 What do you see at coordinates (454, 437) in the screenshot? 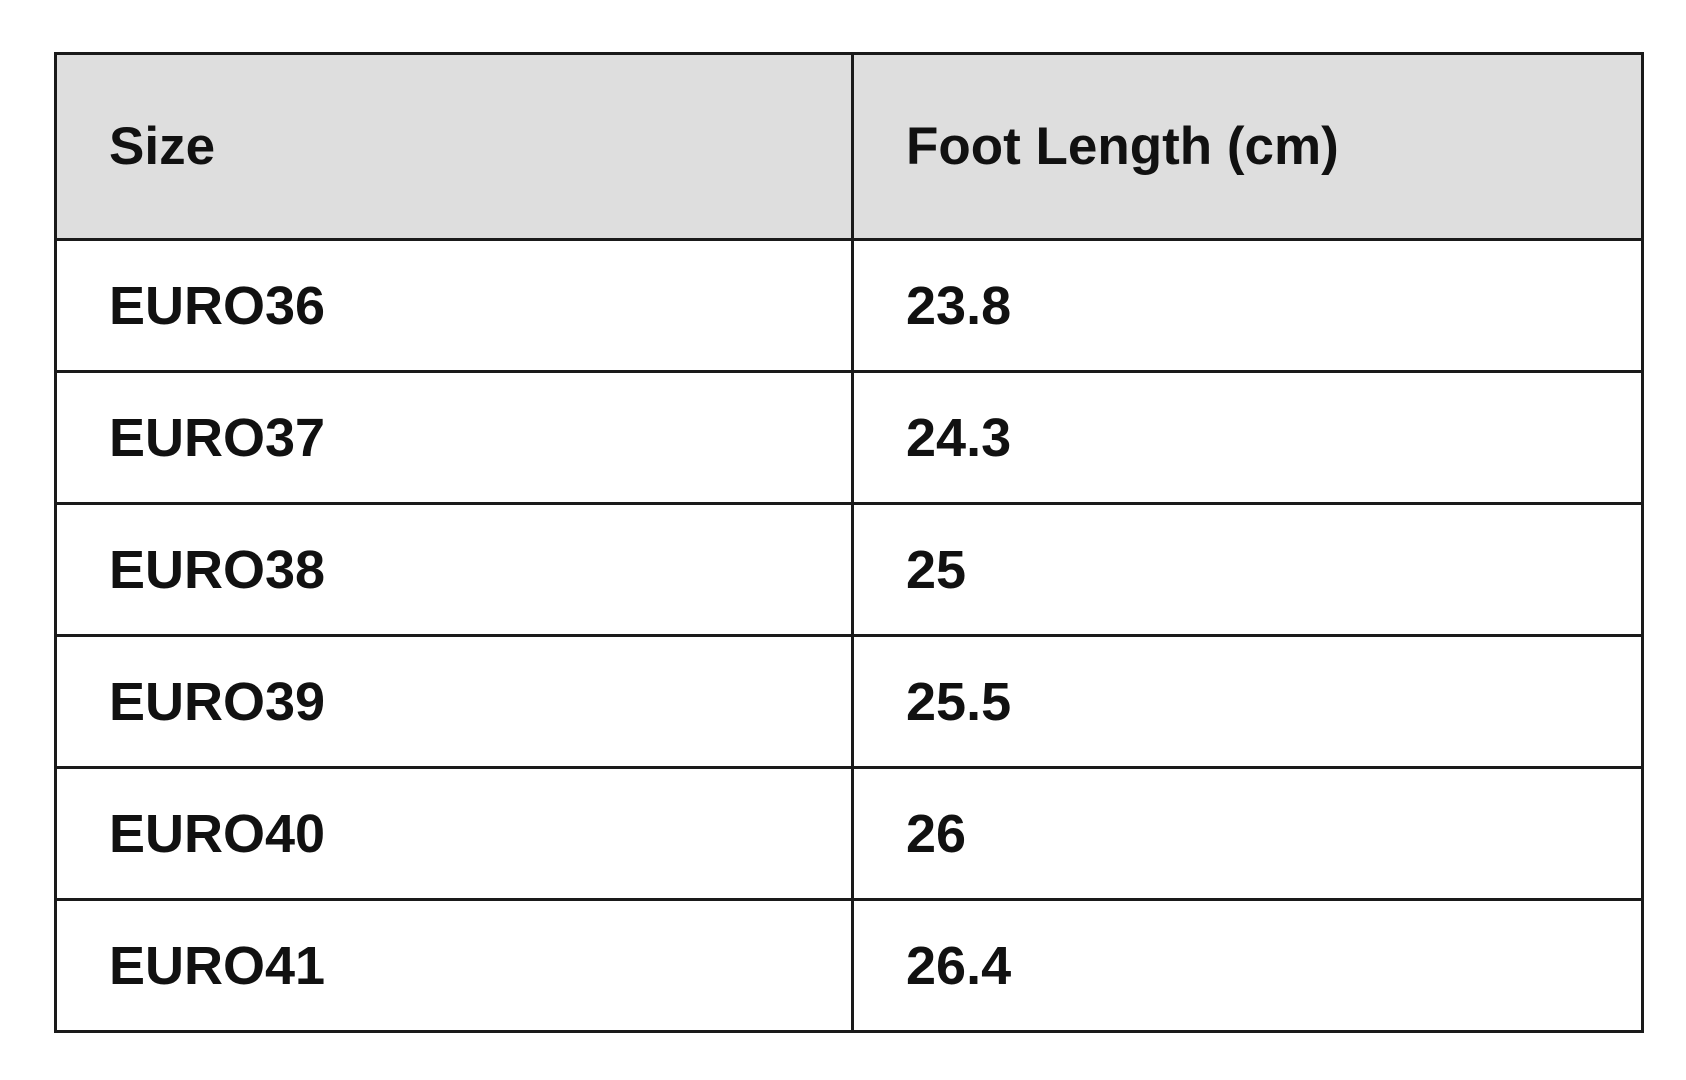
I see `size-cell: EURO37` at bounding box center [454, 437].